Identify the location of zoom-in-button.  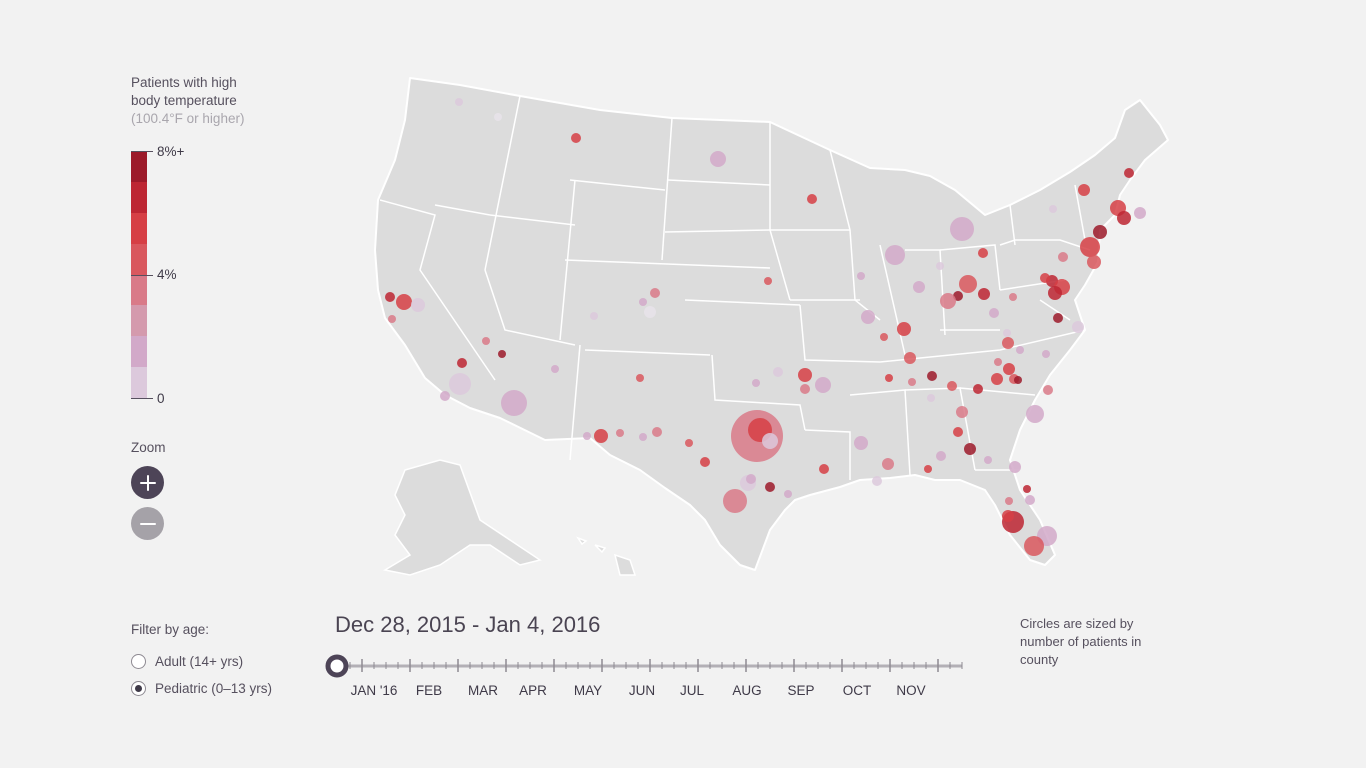
(147, 482).